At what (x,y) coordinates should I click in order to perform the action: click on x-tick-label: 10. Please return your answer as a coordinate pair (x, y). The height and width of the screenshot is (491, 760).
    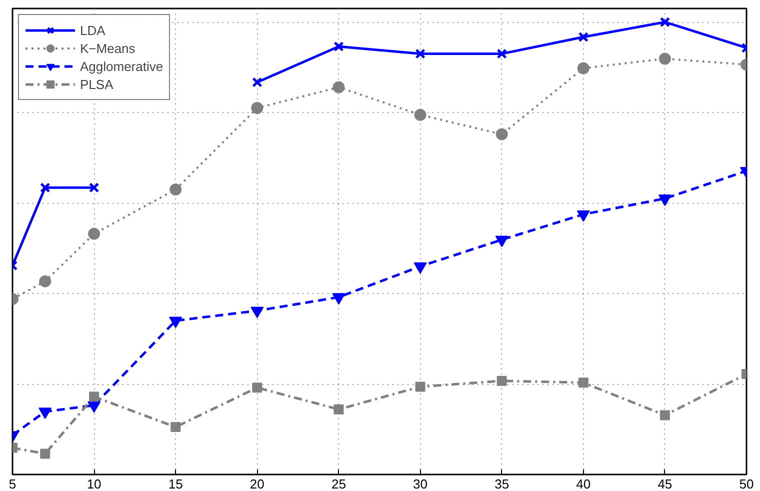
    Looking at the image, I should click on (94, 483).